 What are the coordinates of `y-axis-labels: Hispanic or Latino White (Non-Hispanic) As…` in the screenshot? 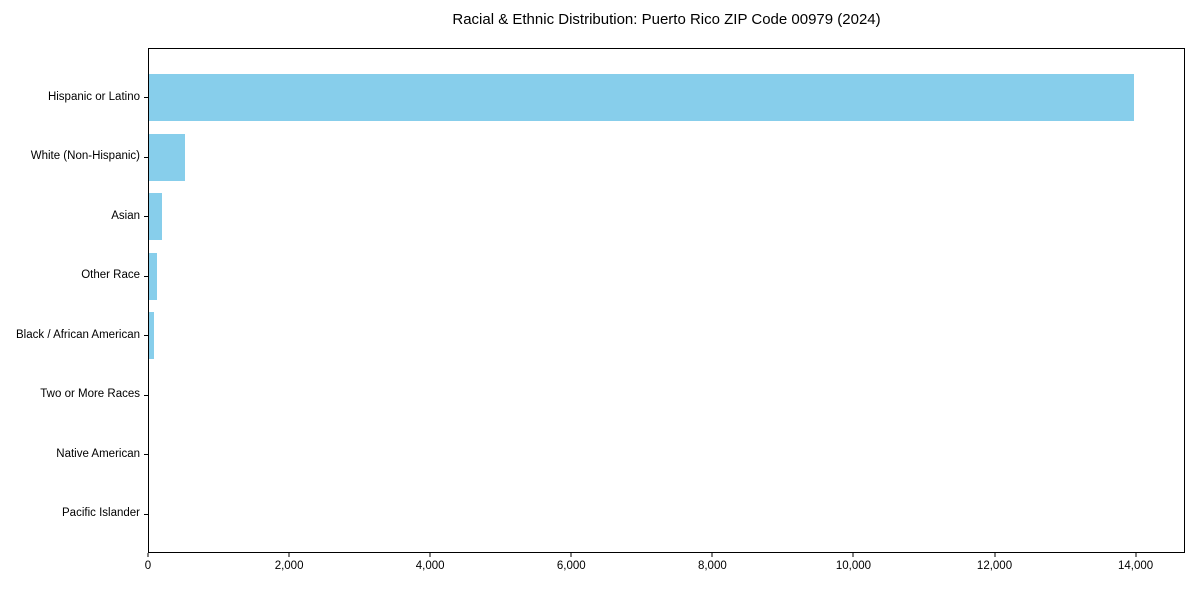 It's located at (70, 300).